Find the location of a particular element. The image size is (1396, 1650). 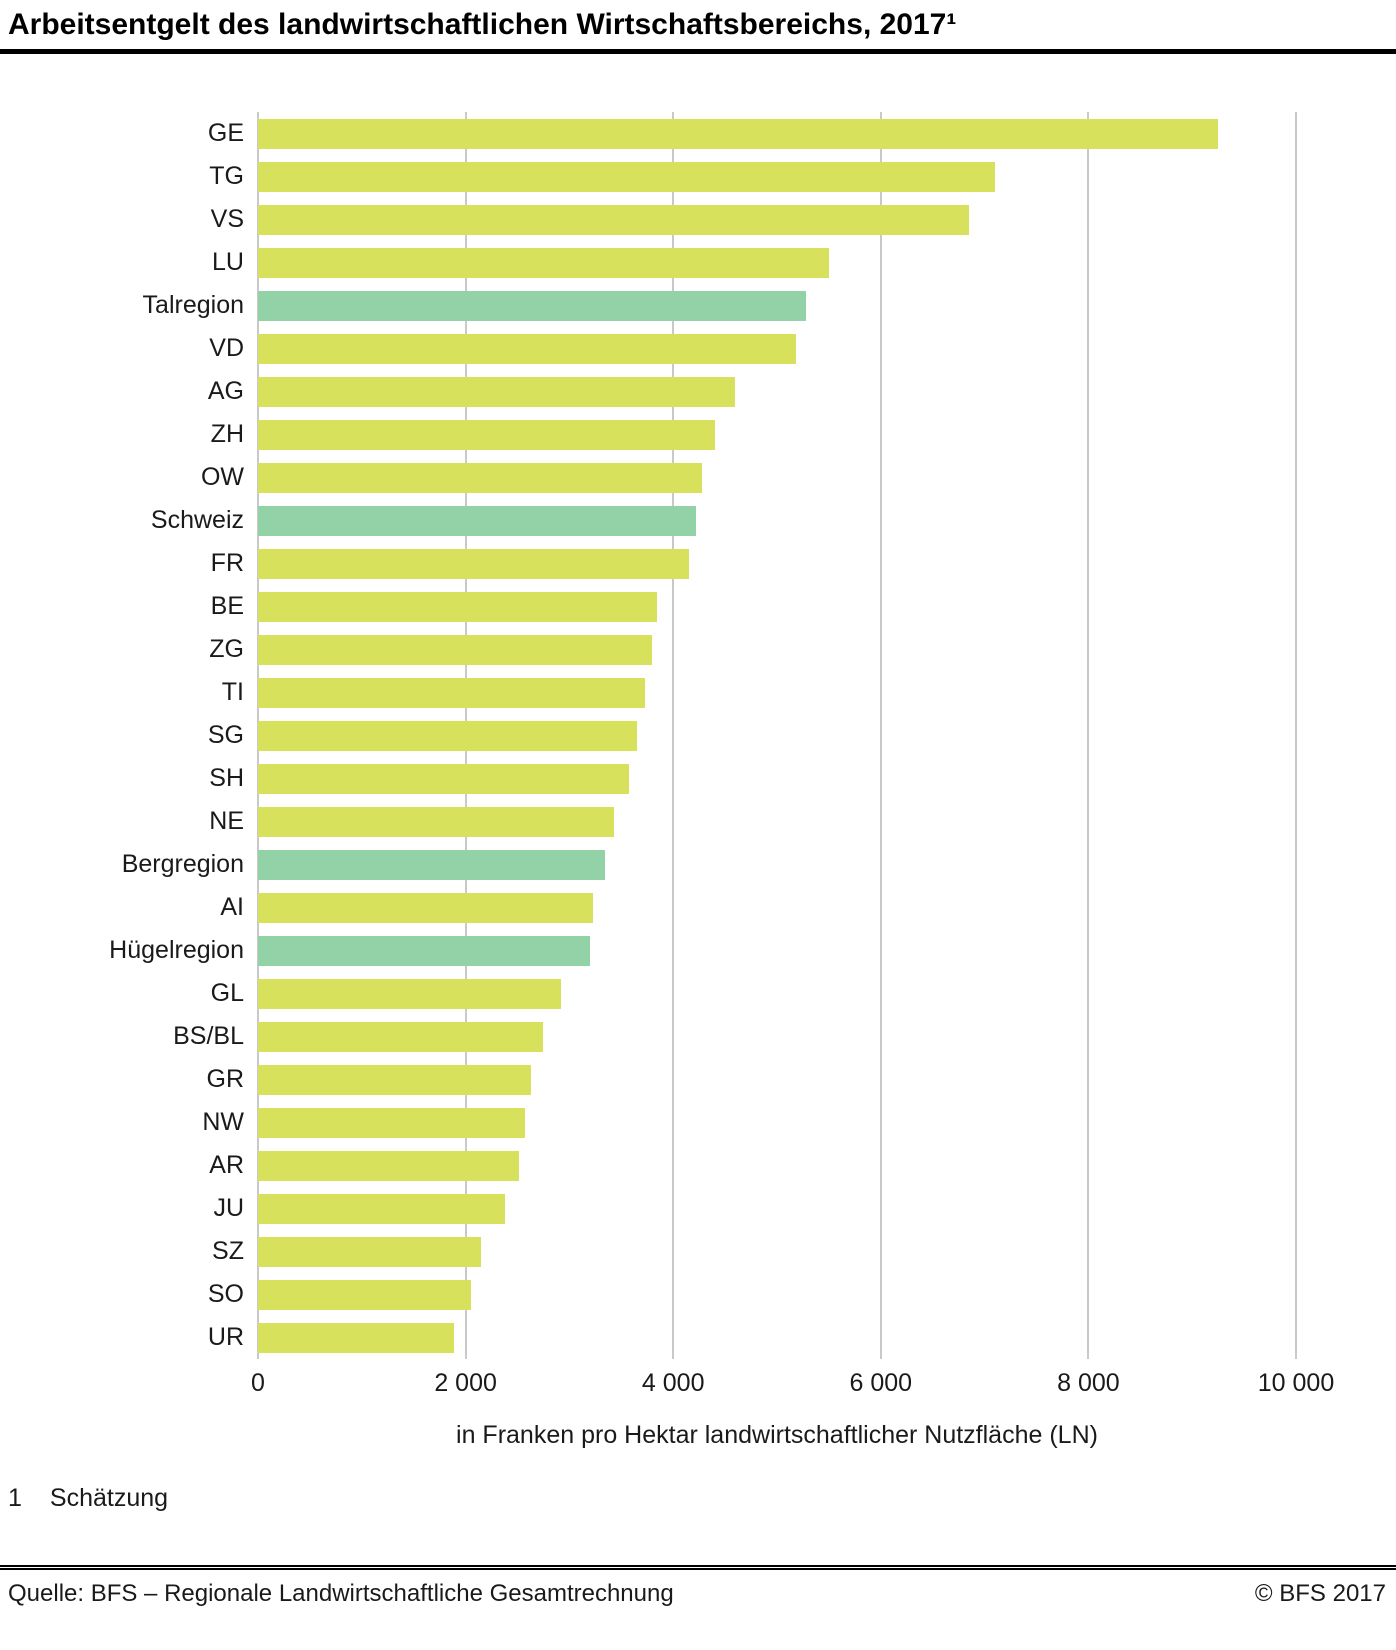

category-label: NW is located at coordinates (223, 1122).